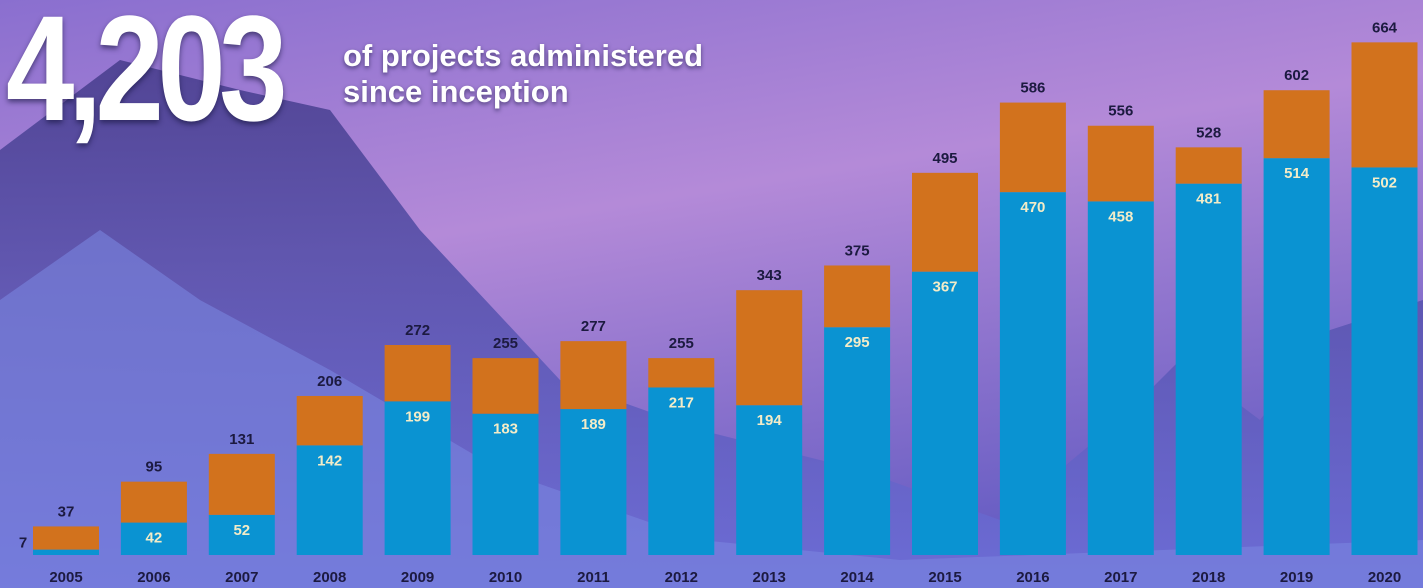 Image resolution: width=1423 pixels, height=588 pixels. I want to click on x-tick-label: 2011, so click(593, 577).